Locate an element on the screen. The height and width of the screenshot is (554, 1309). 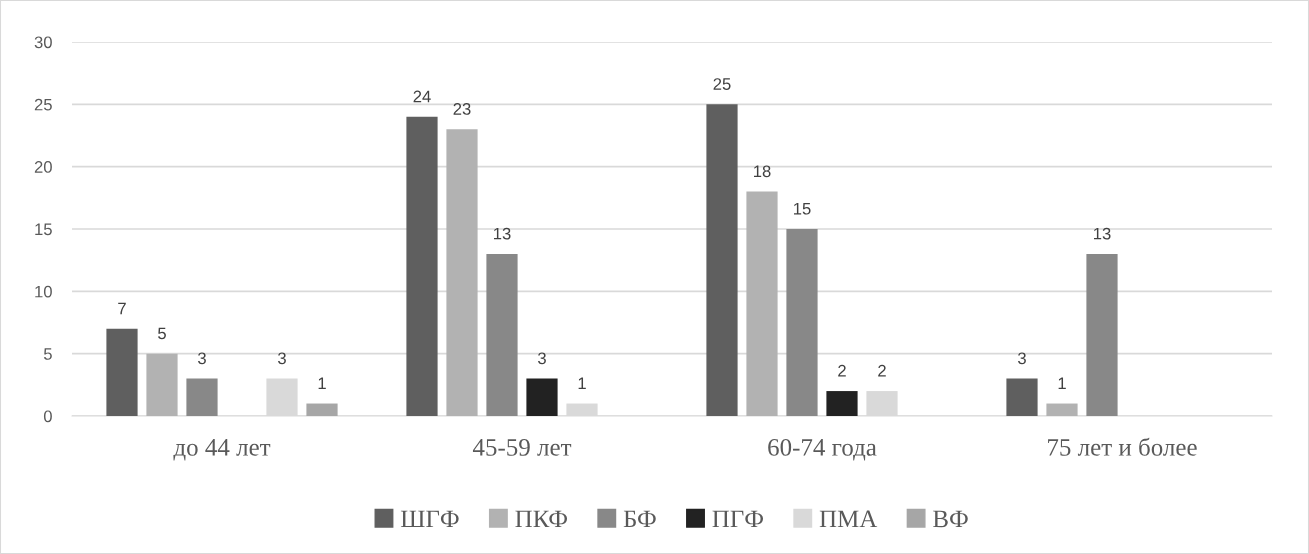
data-label: 5 is located at coordinates (162, 333).